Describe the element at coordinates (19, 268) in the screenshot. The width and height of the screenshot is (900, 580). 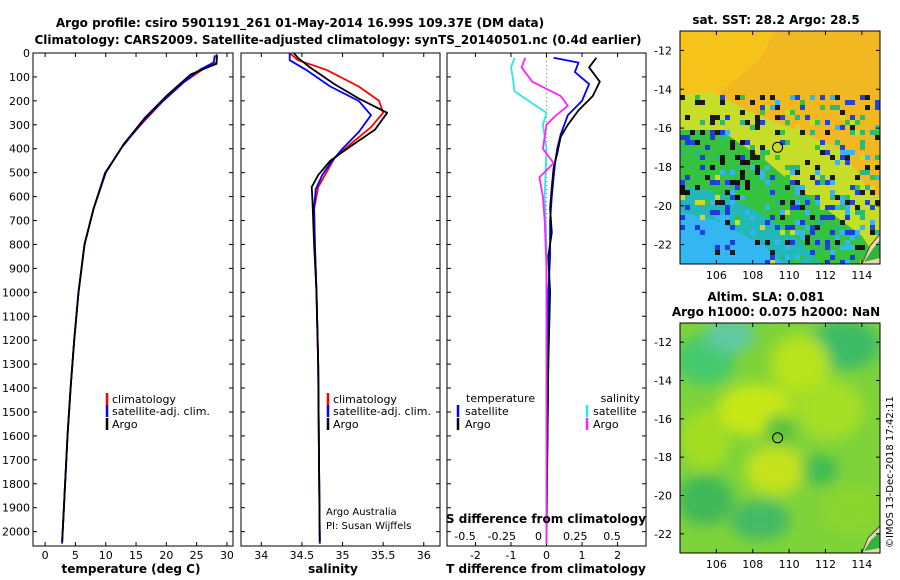
I see `depth-tick-label: 900` at that location.